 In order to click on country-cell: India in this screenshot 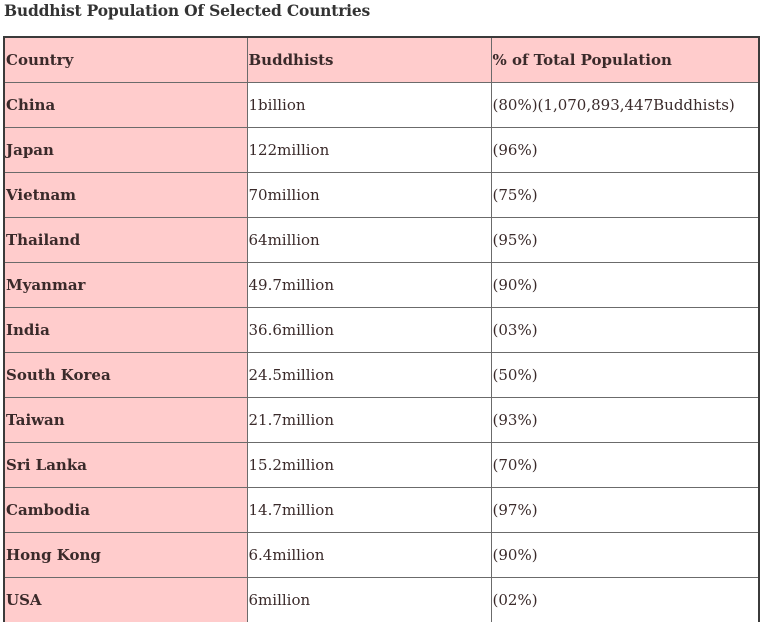, I will do `click(126, 330)`.